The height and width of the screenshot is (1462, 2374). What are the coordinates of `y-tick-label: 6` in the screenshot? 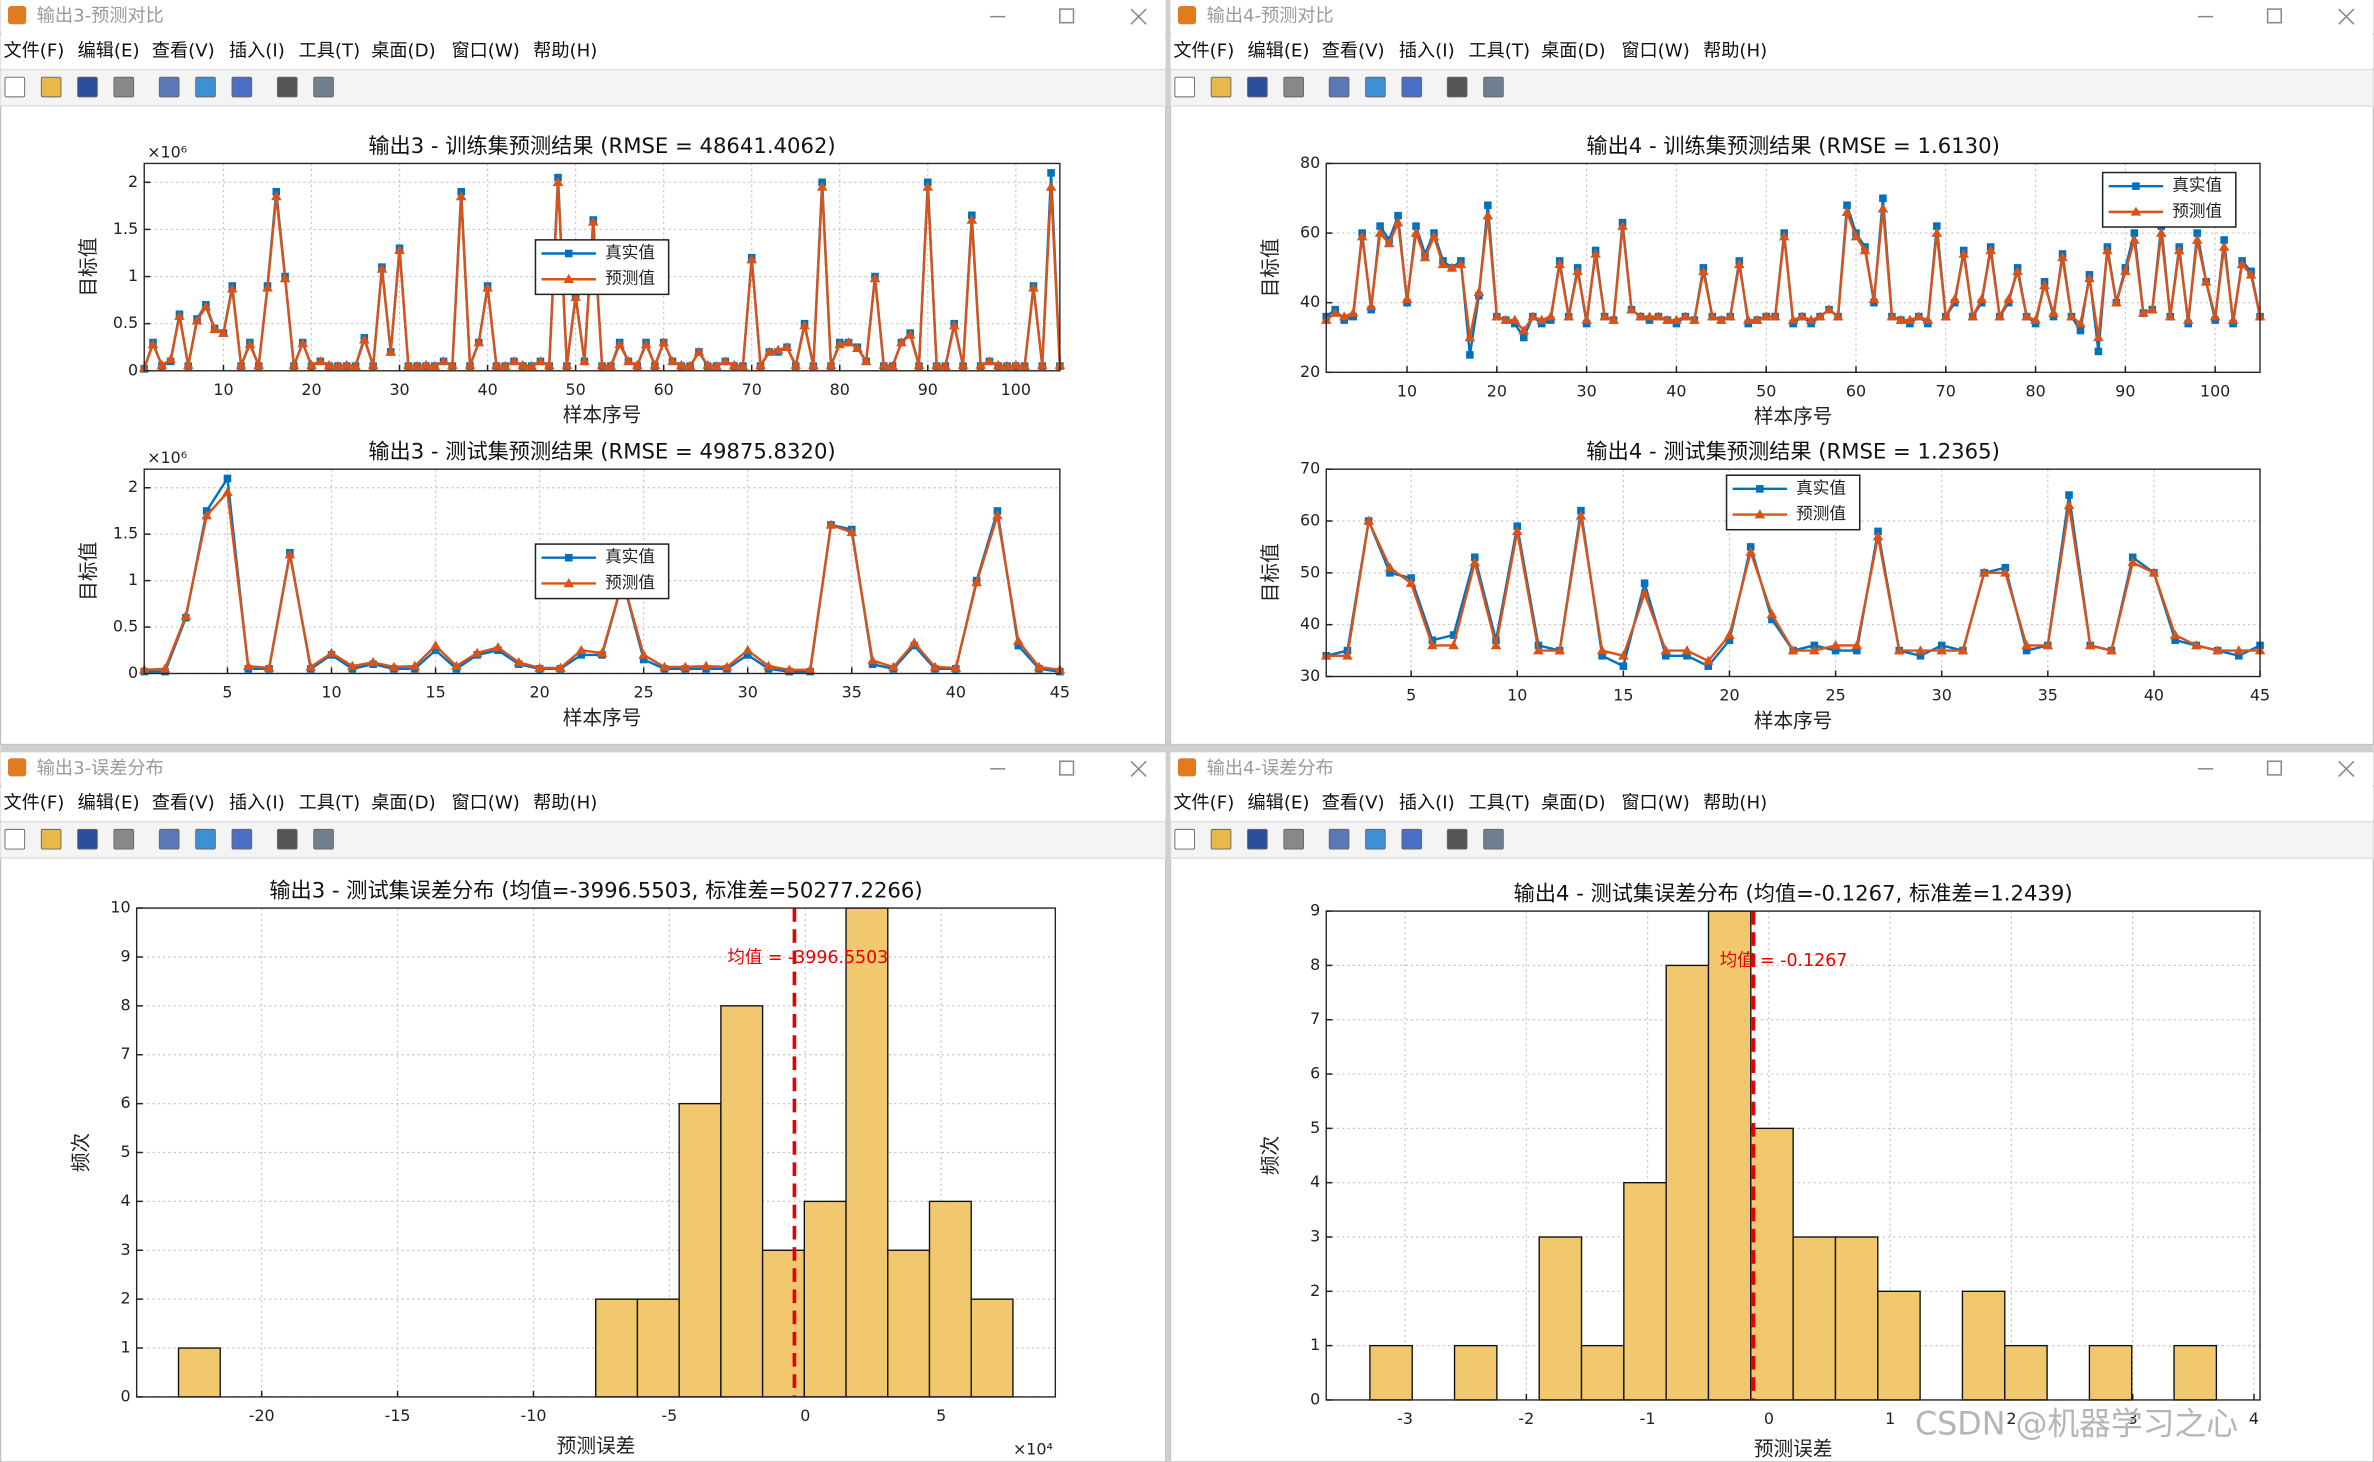 It's located at (1315, 1073).